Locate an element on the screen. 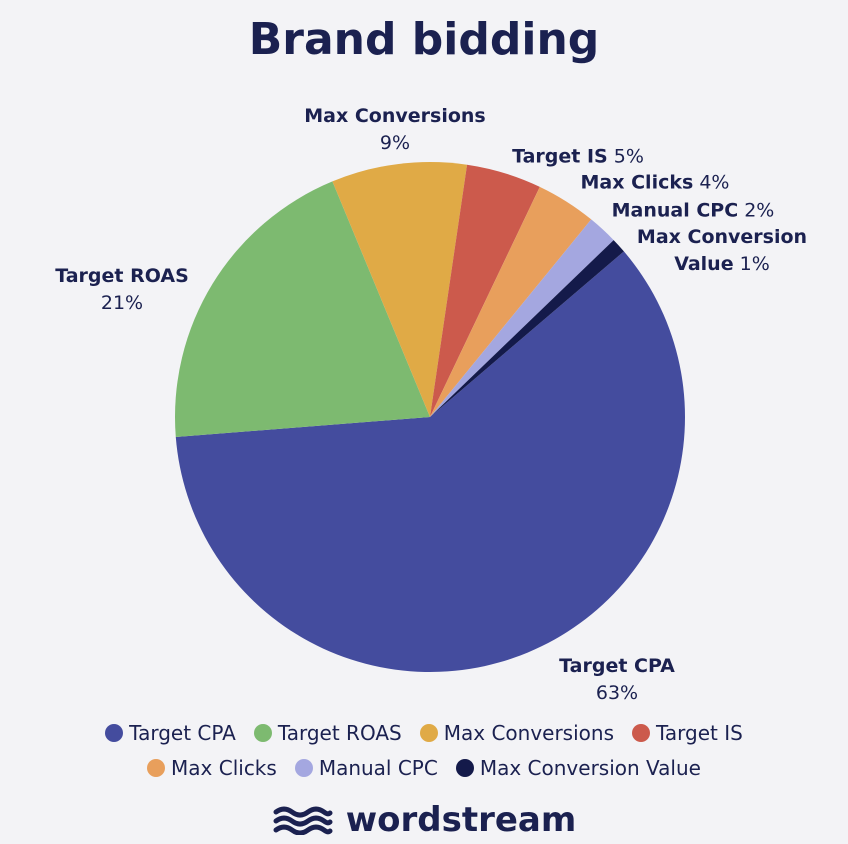 Image resolution: width=848 pixels, height=844 pixels. legend-label: Max Conversion Value is located at coordinates (590, 768).